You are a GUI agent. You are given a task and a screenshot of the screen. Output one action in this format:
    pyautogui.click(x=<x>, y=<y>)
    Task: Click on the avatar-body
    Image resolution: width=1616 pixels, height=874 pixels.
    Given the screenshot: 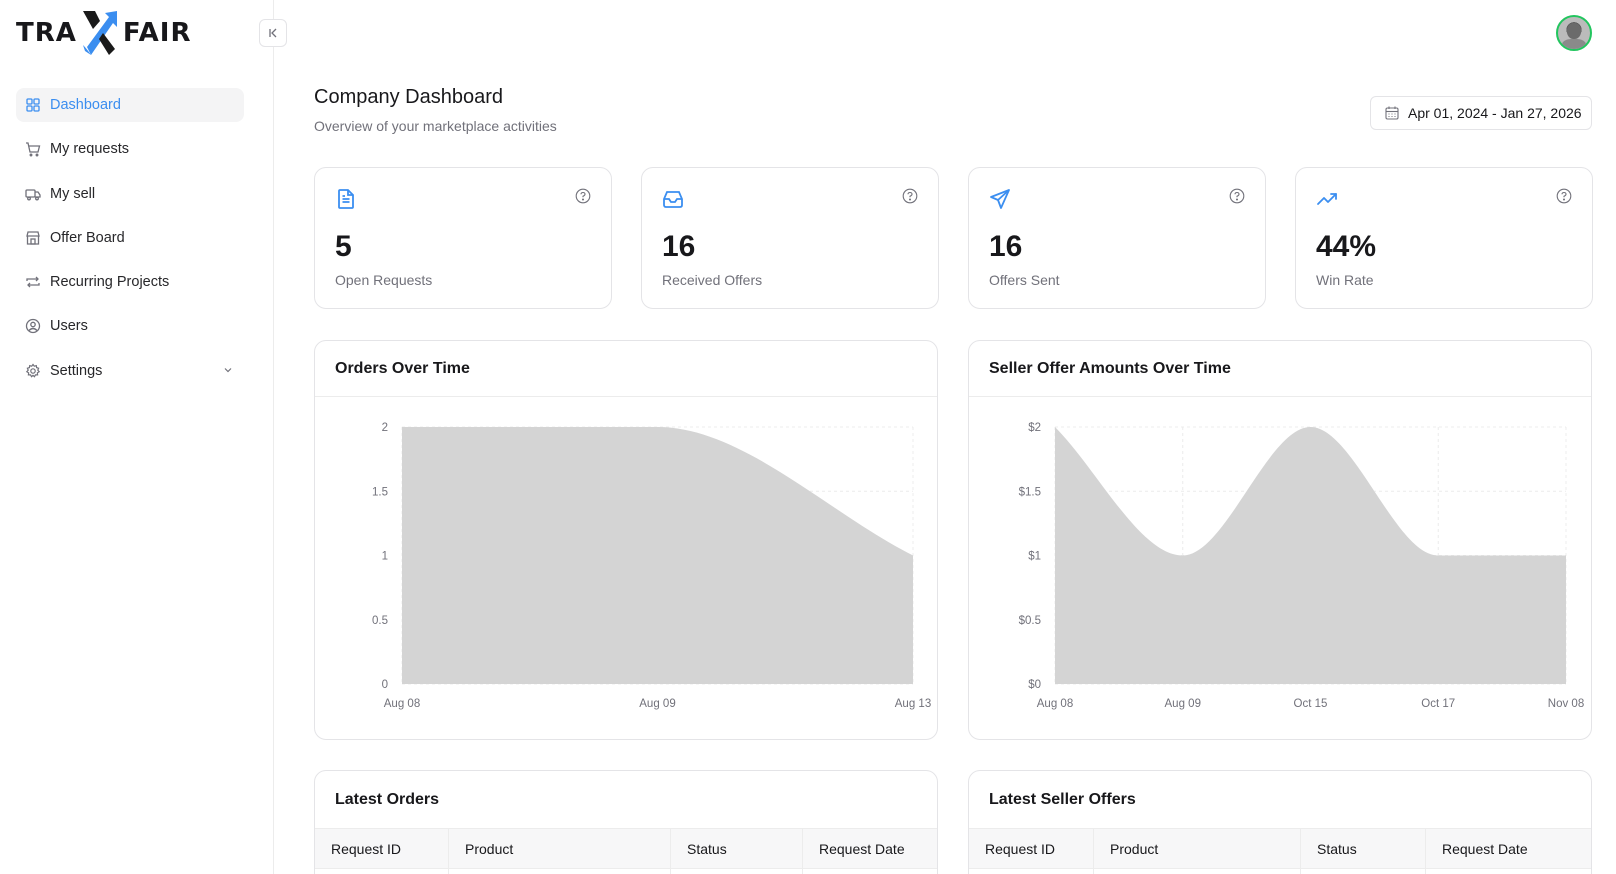 What is the action you would take?
    pyautogui.click(x=1574, y=44)
    